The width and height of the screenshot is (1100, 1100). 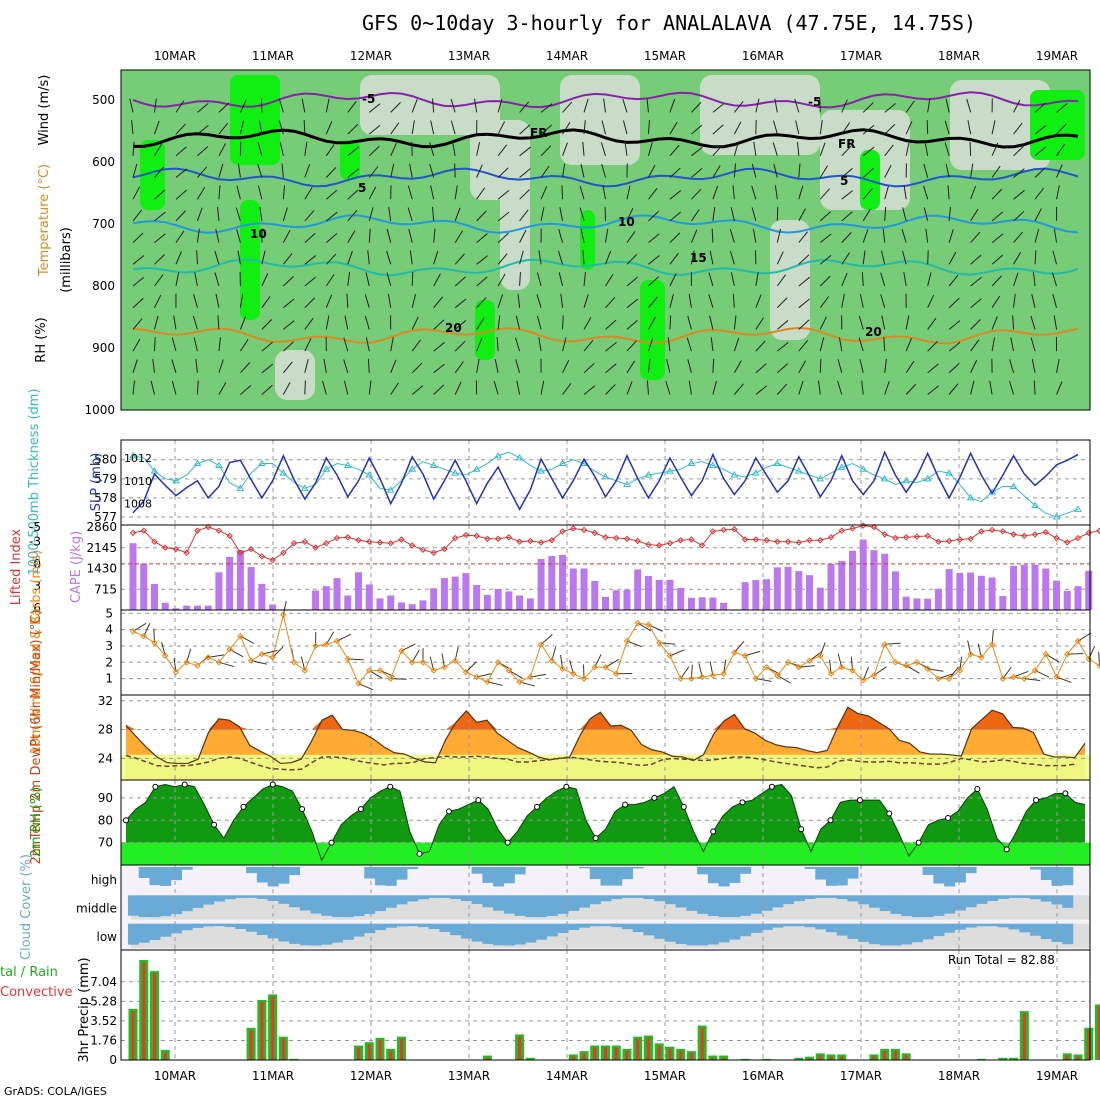 I want to click on rh-low-band, so click(x=605, y=853).